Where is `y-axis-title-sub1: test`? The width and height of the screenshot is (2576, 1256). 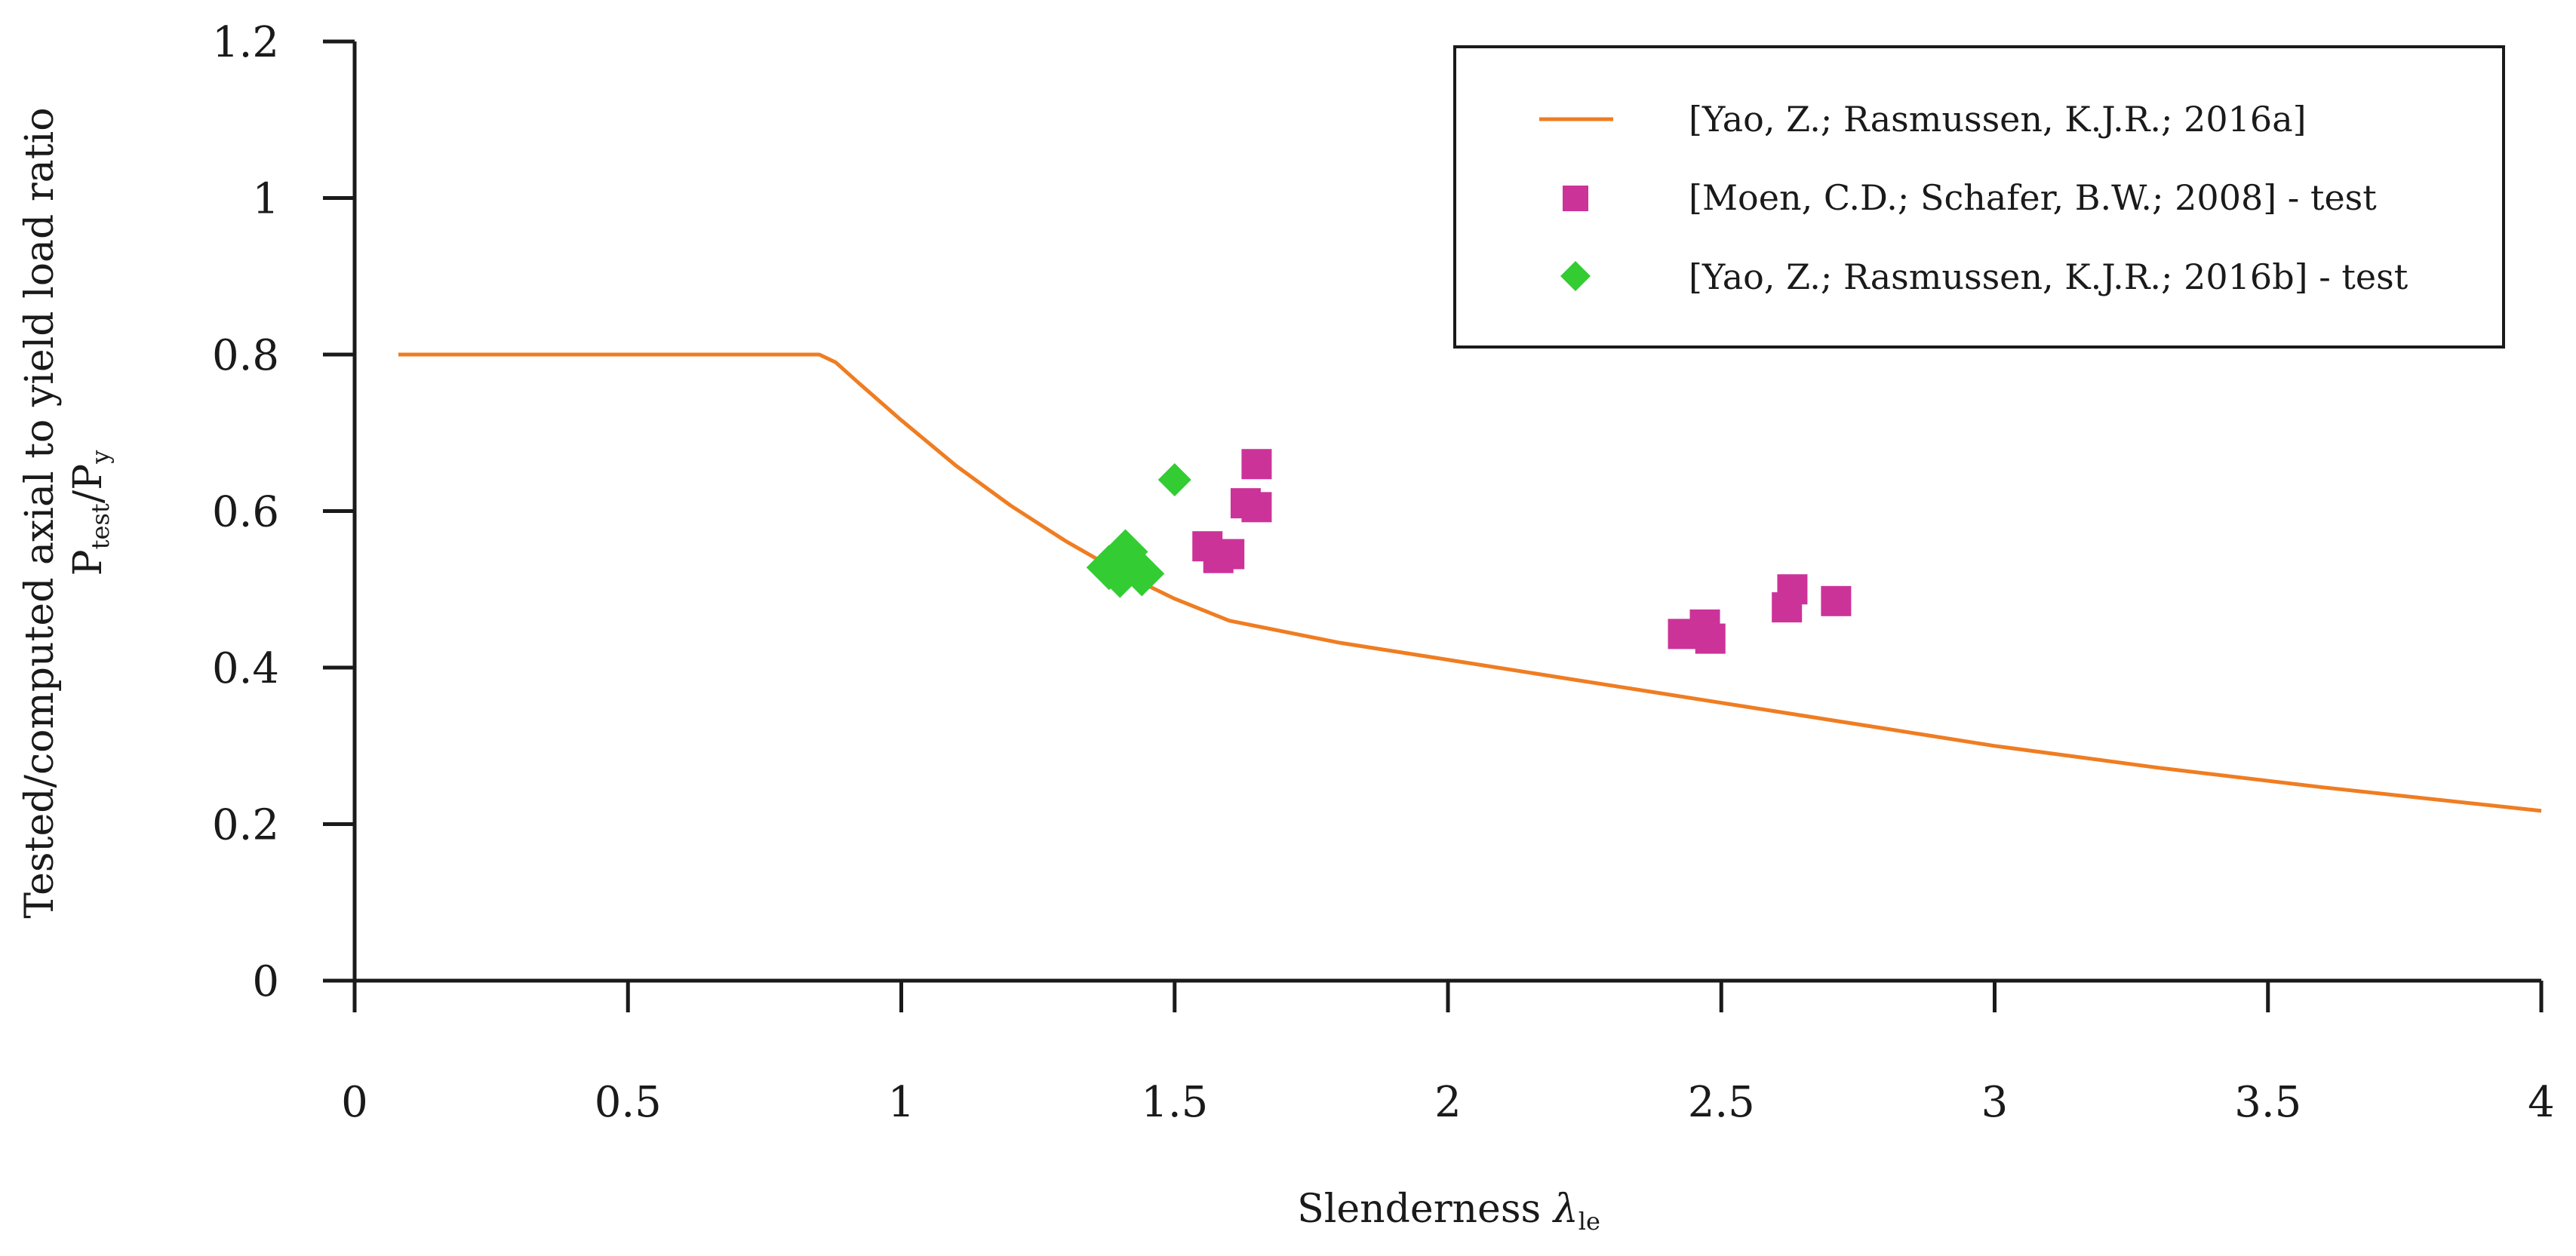 y-axis-title-sub1: test is located at coordinates (100, 526).